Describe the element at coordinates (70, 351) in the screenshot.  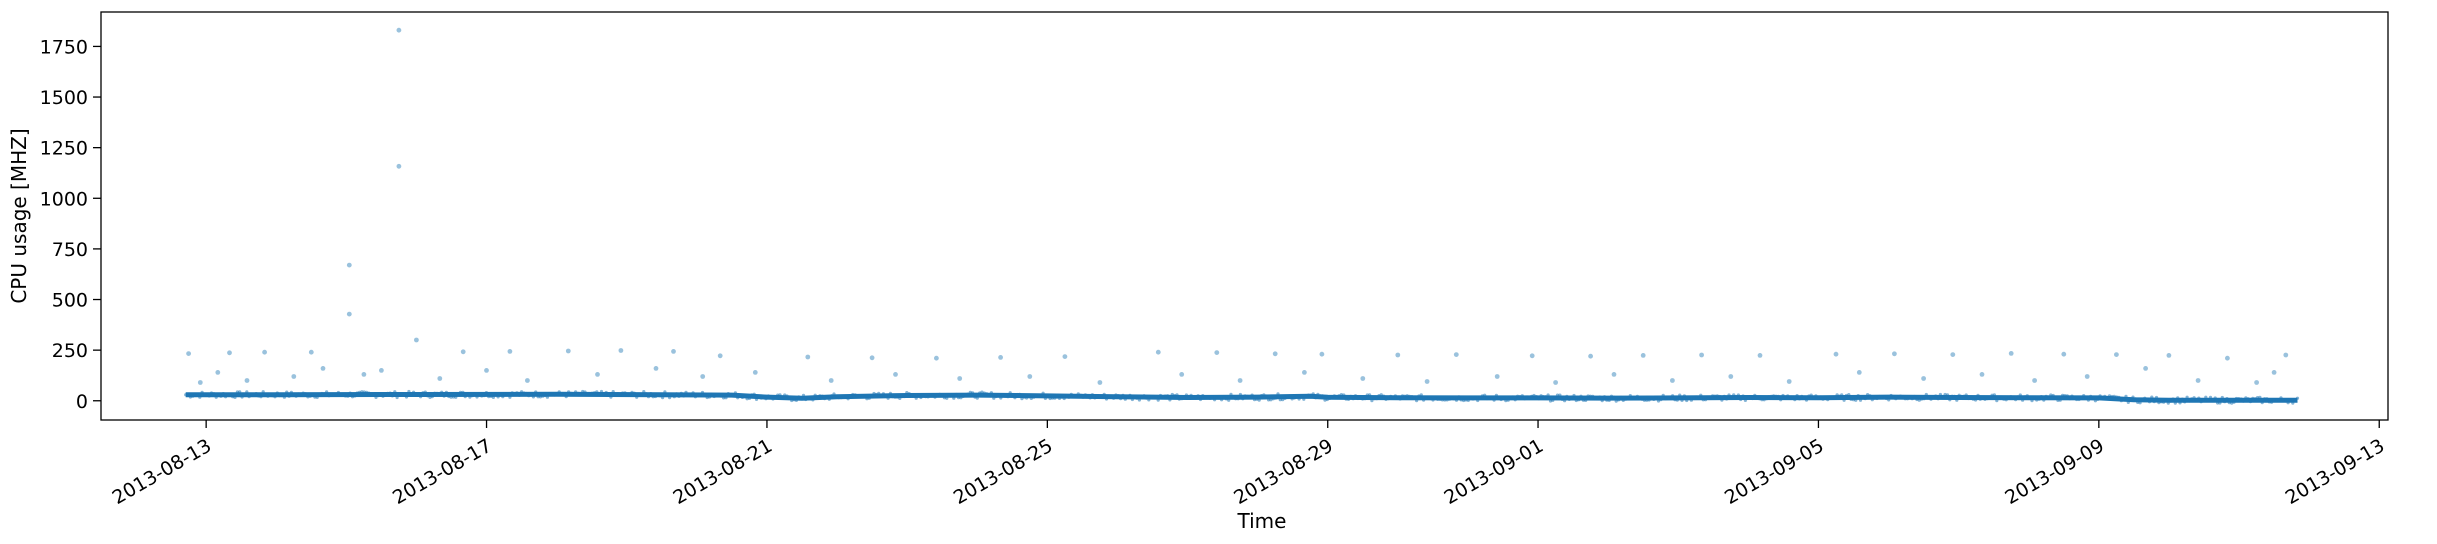
I see `y-tick-label: 250` at that location.